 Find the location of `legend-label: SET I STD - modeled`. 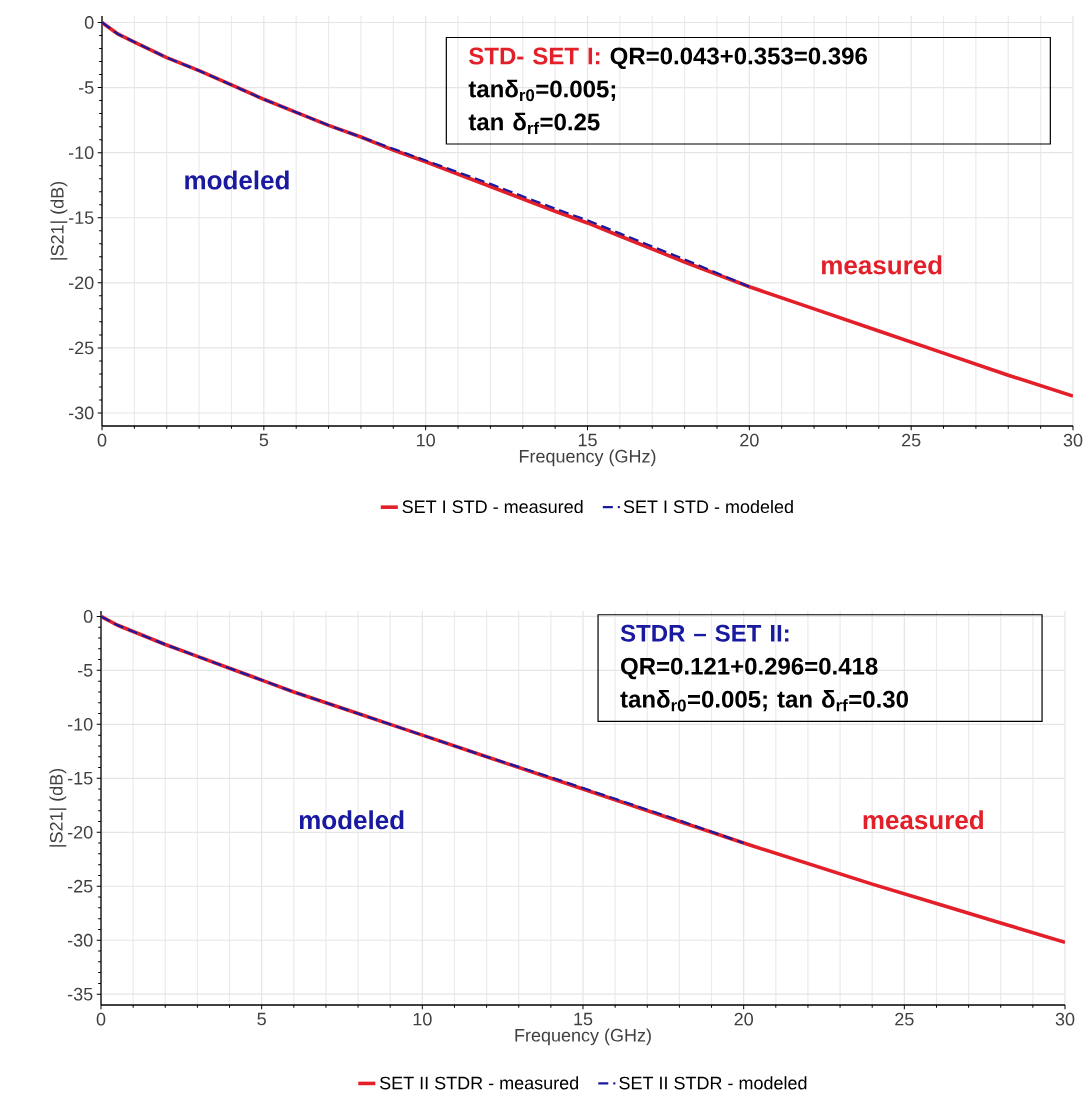

legend-label: SET I STD - modeled is located at coordinates (708, 506).